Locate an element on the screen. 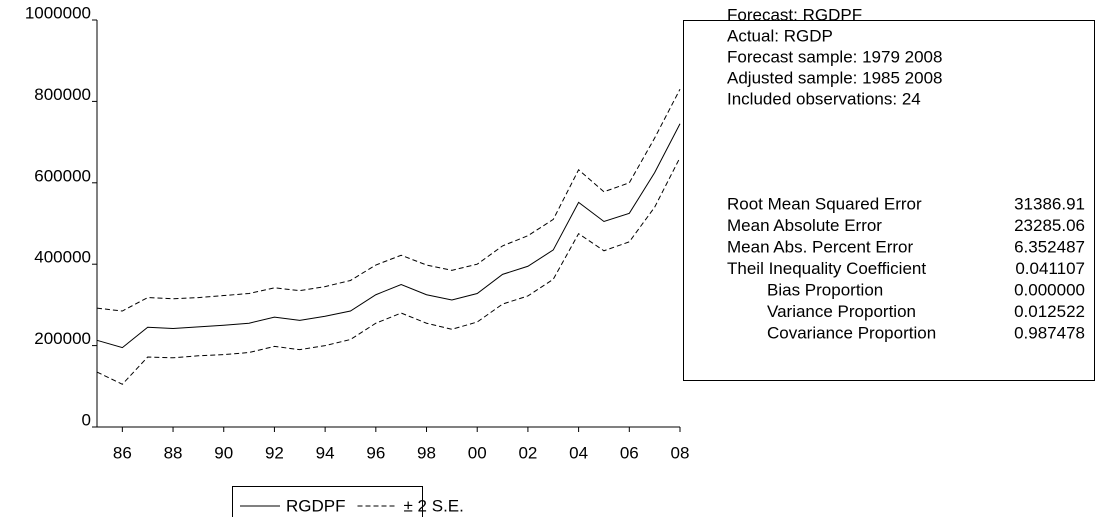  y-tick-label: 1000000 is located at coordinates (58, 12).